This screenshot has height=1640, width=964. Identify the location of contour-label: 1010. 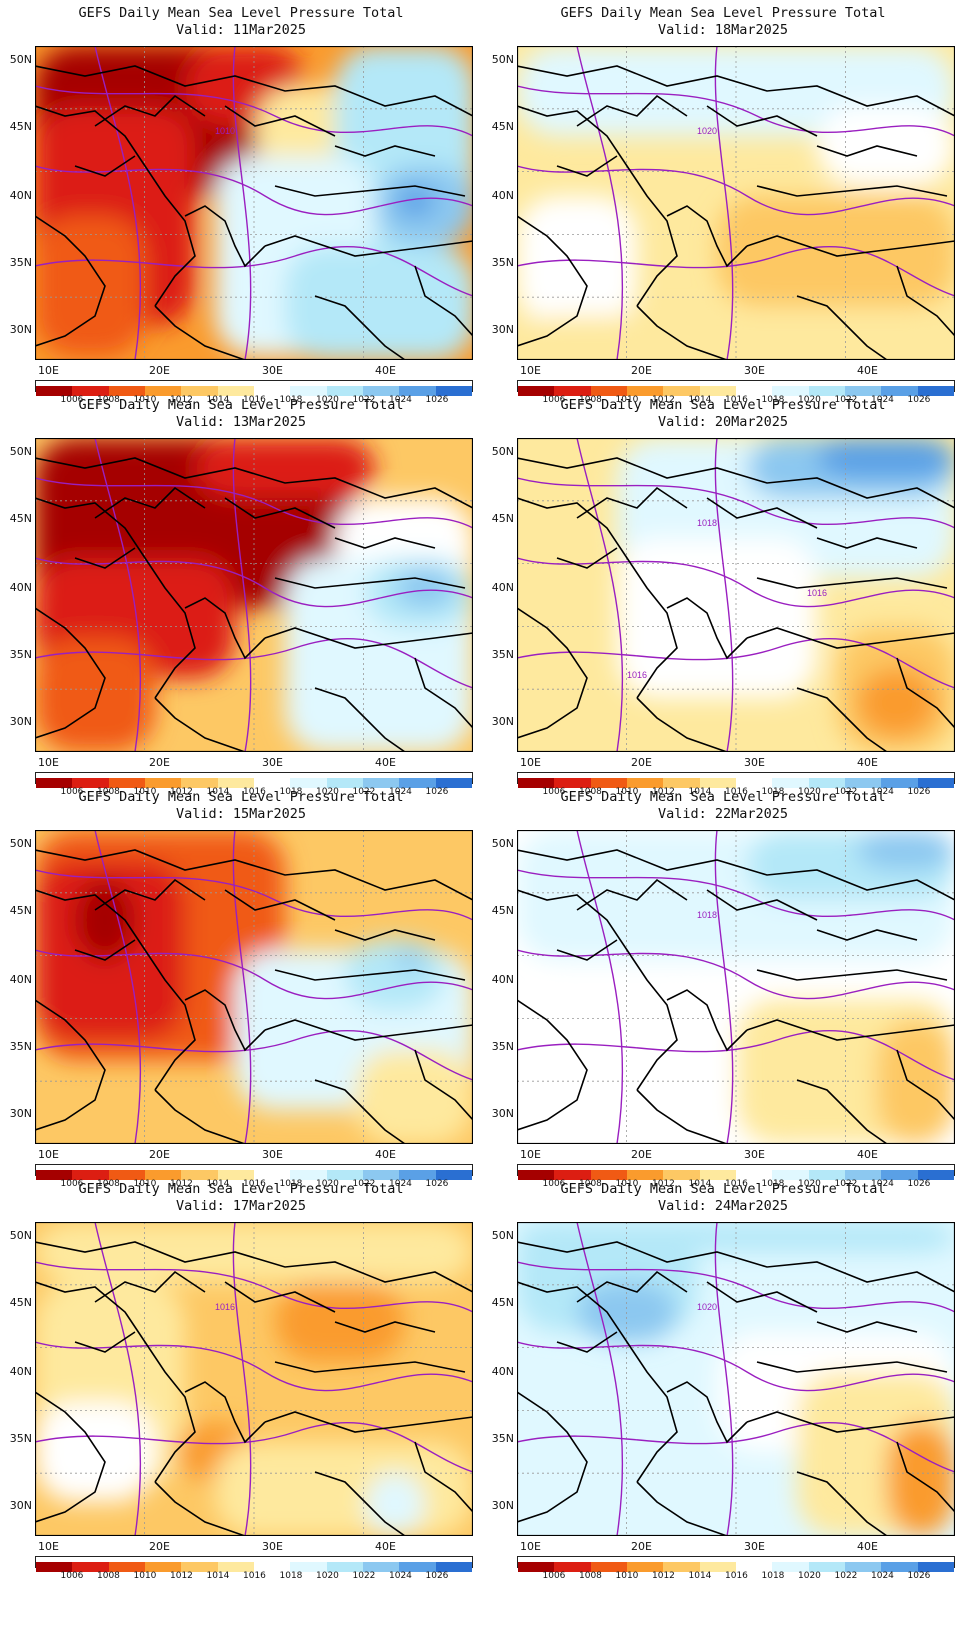
(225, 131).